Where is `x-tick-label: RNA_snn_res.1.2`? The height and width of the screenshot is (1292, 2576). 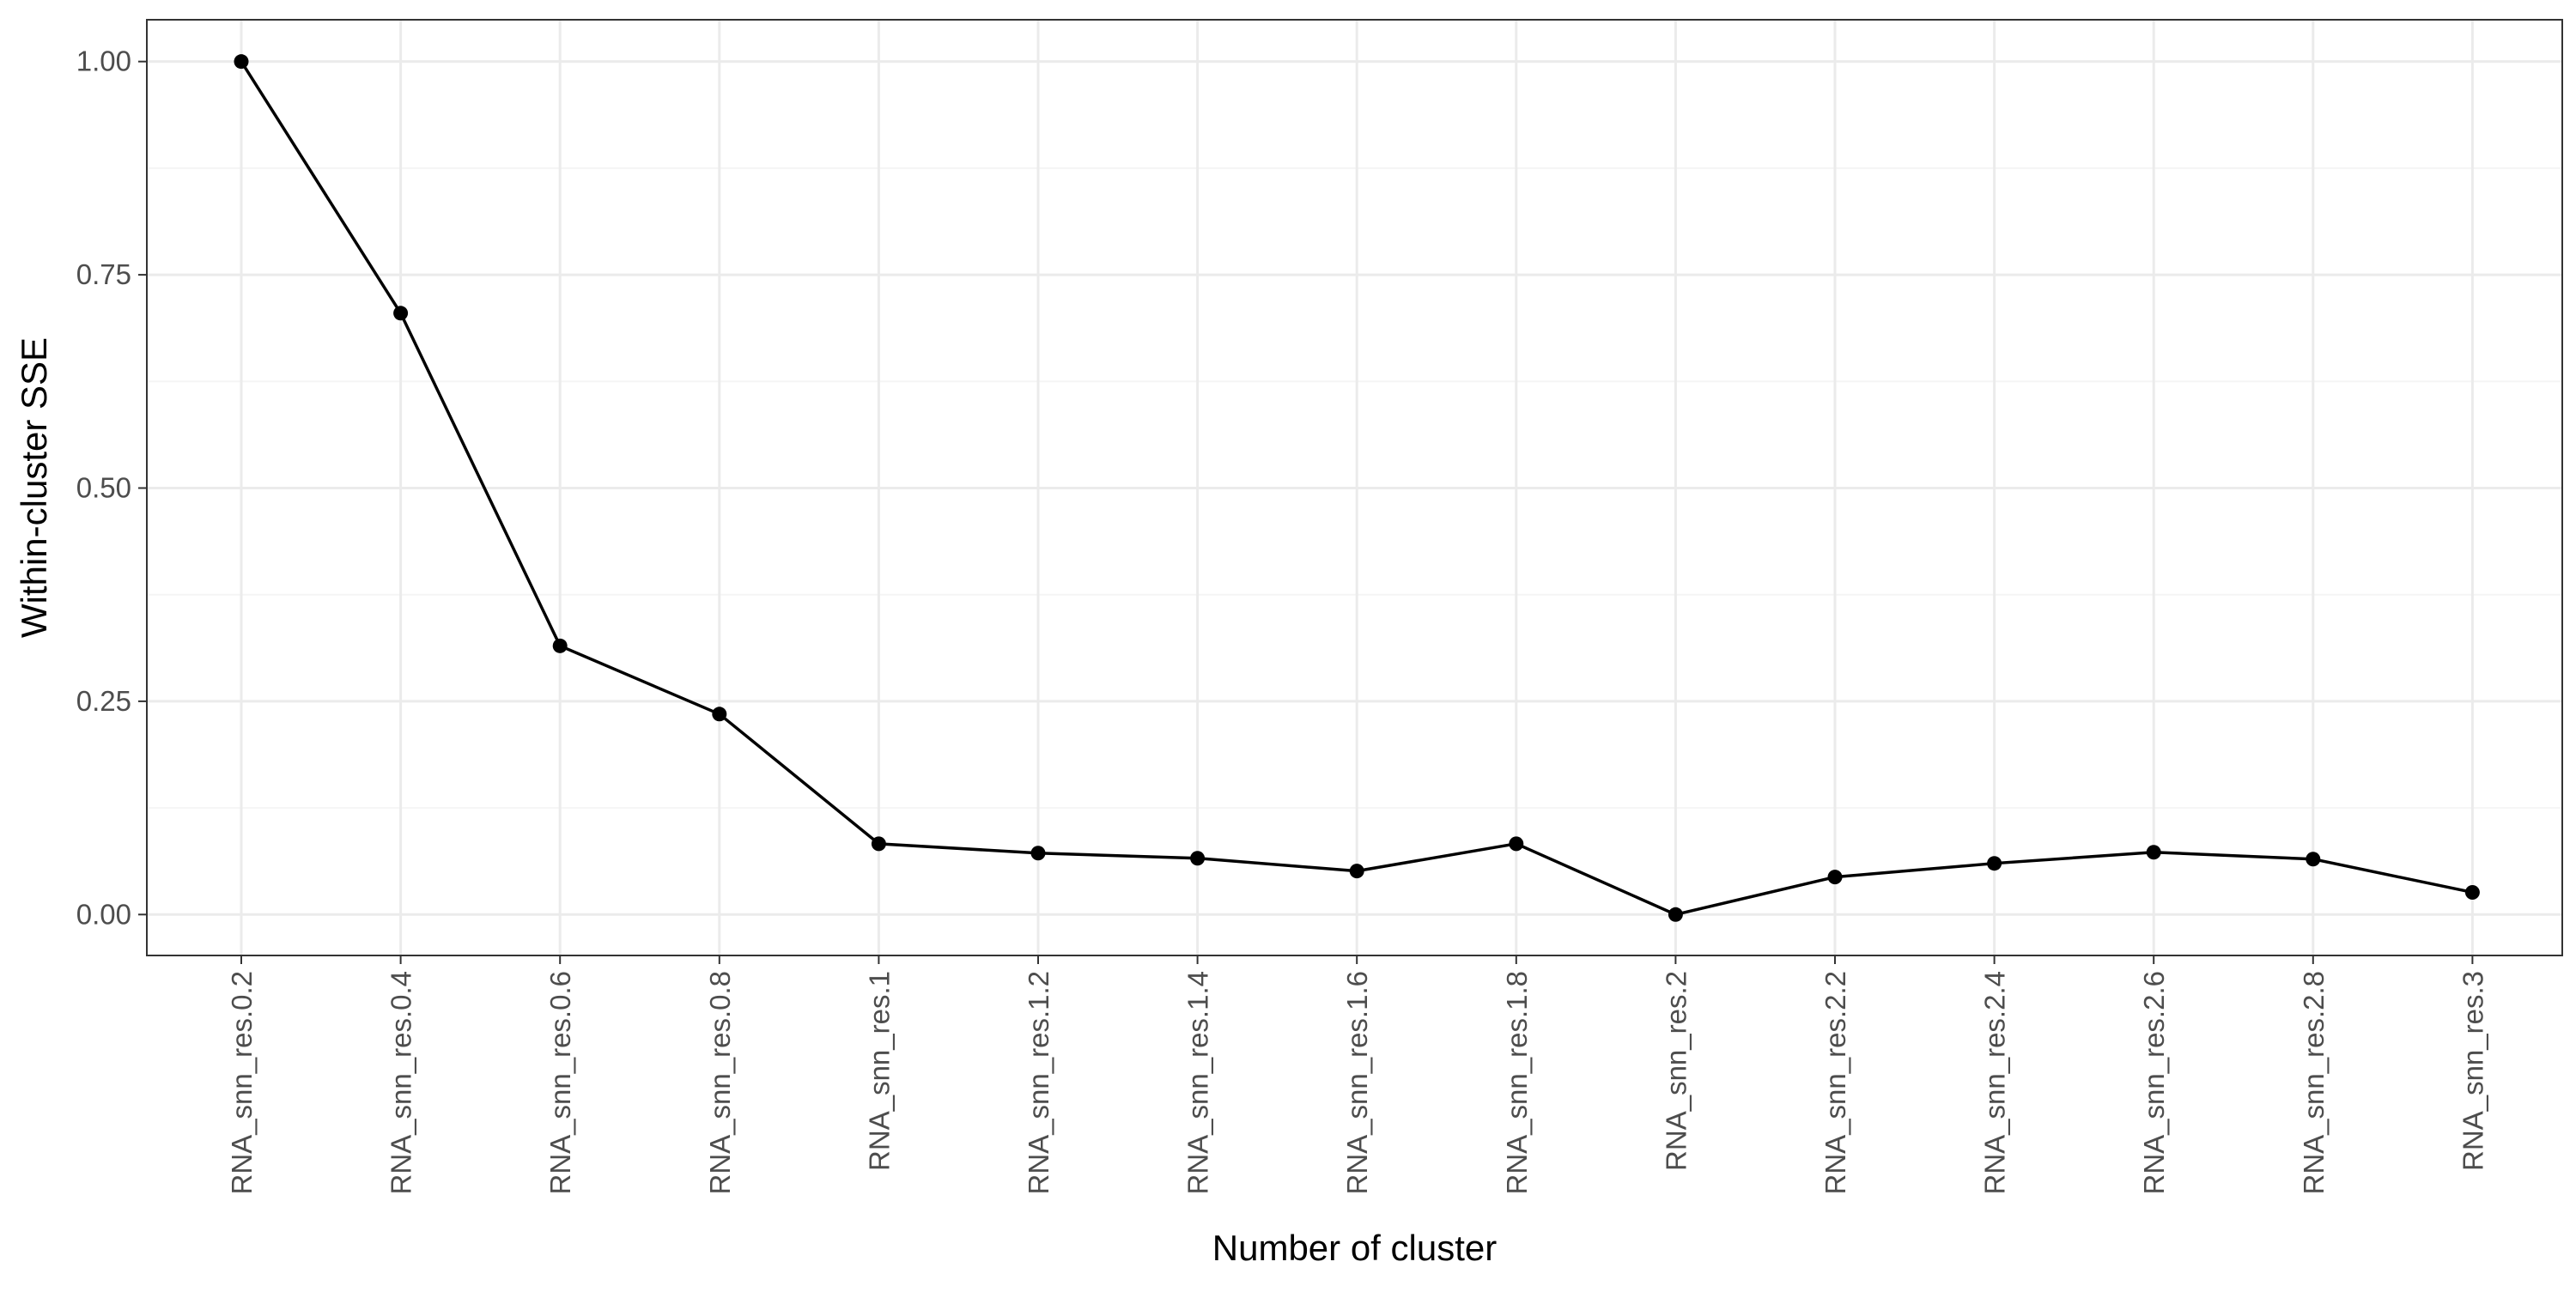
x-tick-label: RNA_snn_res.1.2 is located at coordinates (1038, 1082).